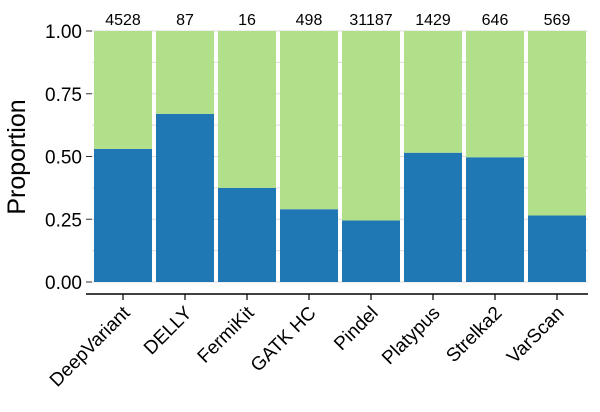  I want to click on y-axis-title: Proportion, so click(17, 156).